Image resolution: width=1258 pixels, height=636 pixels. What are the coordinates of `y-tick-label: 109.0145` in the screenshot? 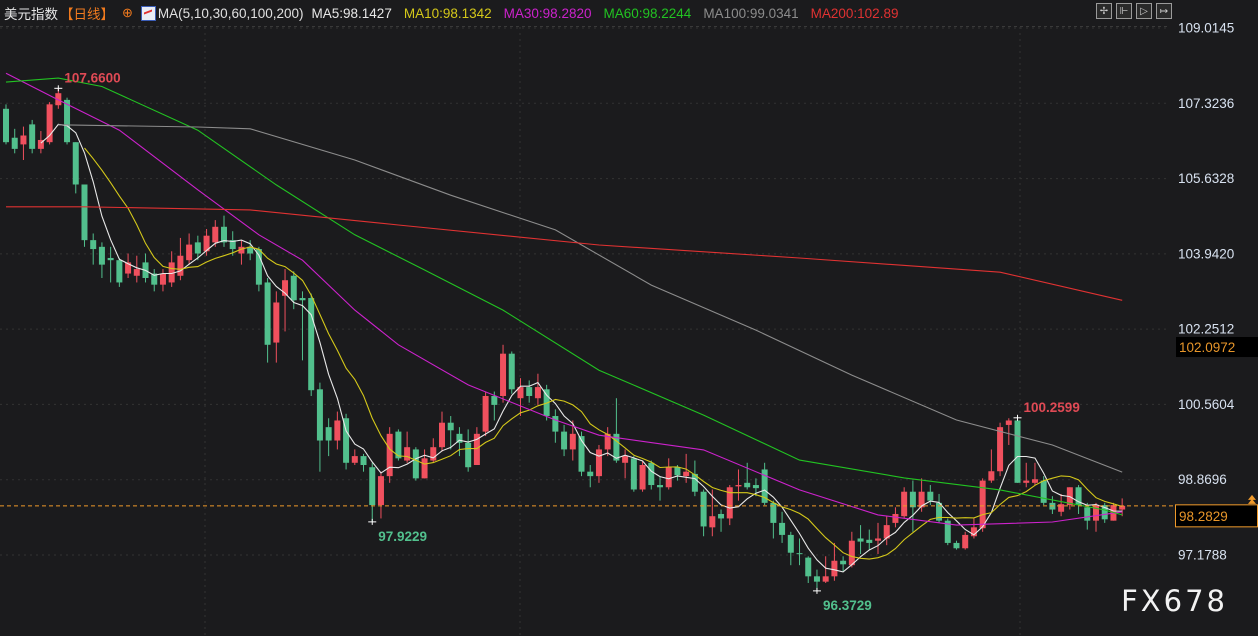 It's located at (1206, 28).